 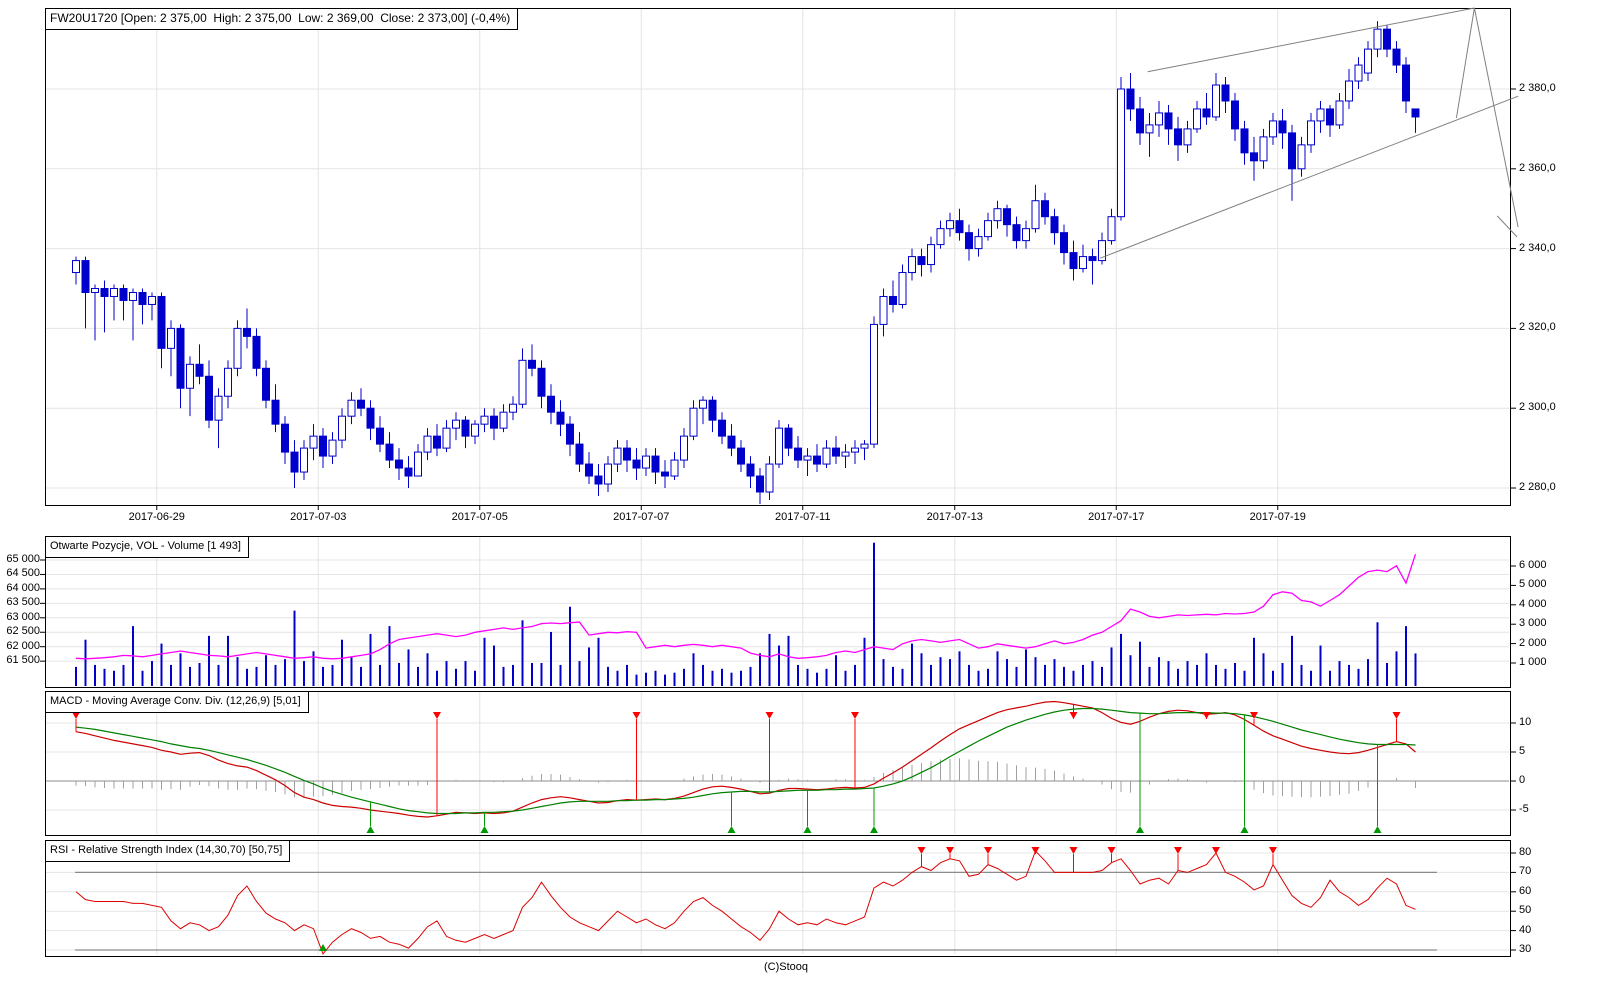 What do you see at coordinates (23, 602) in the screenshot?
I see `open-interest-axis-label: 63 500` at bounding box center [23, 602].